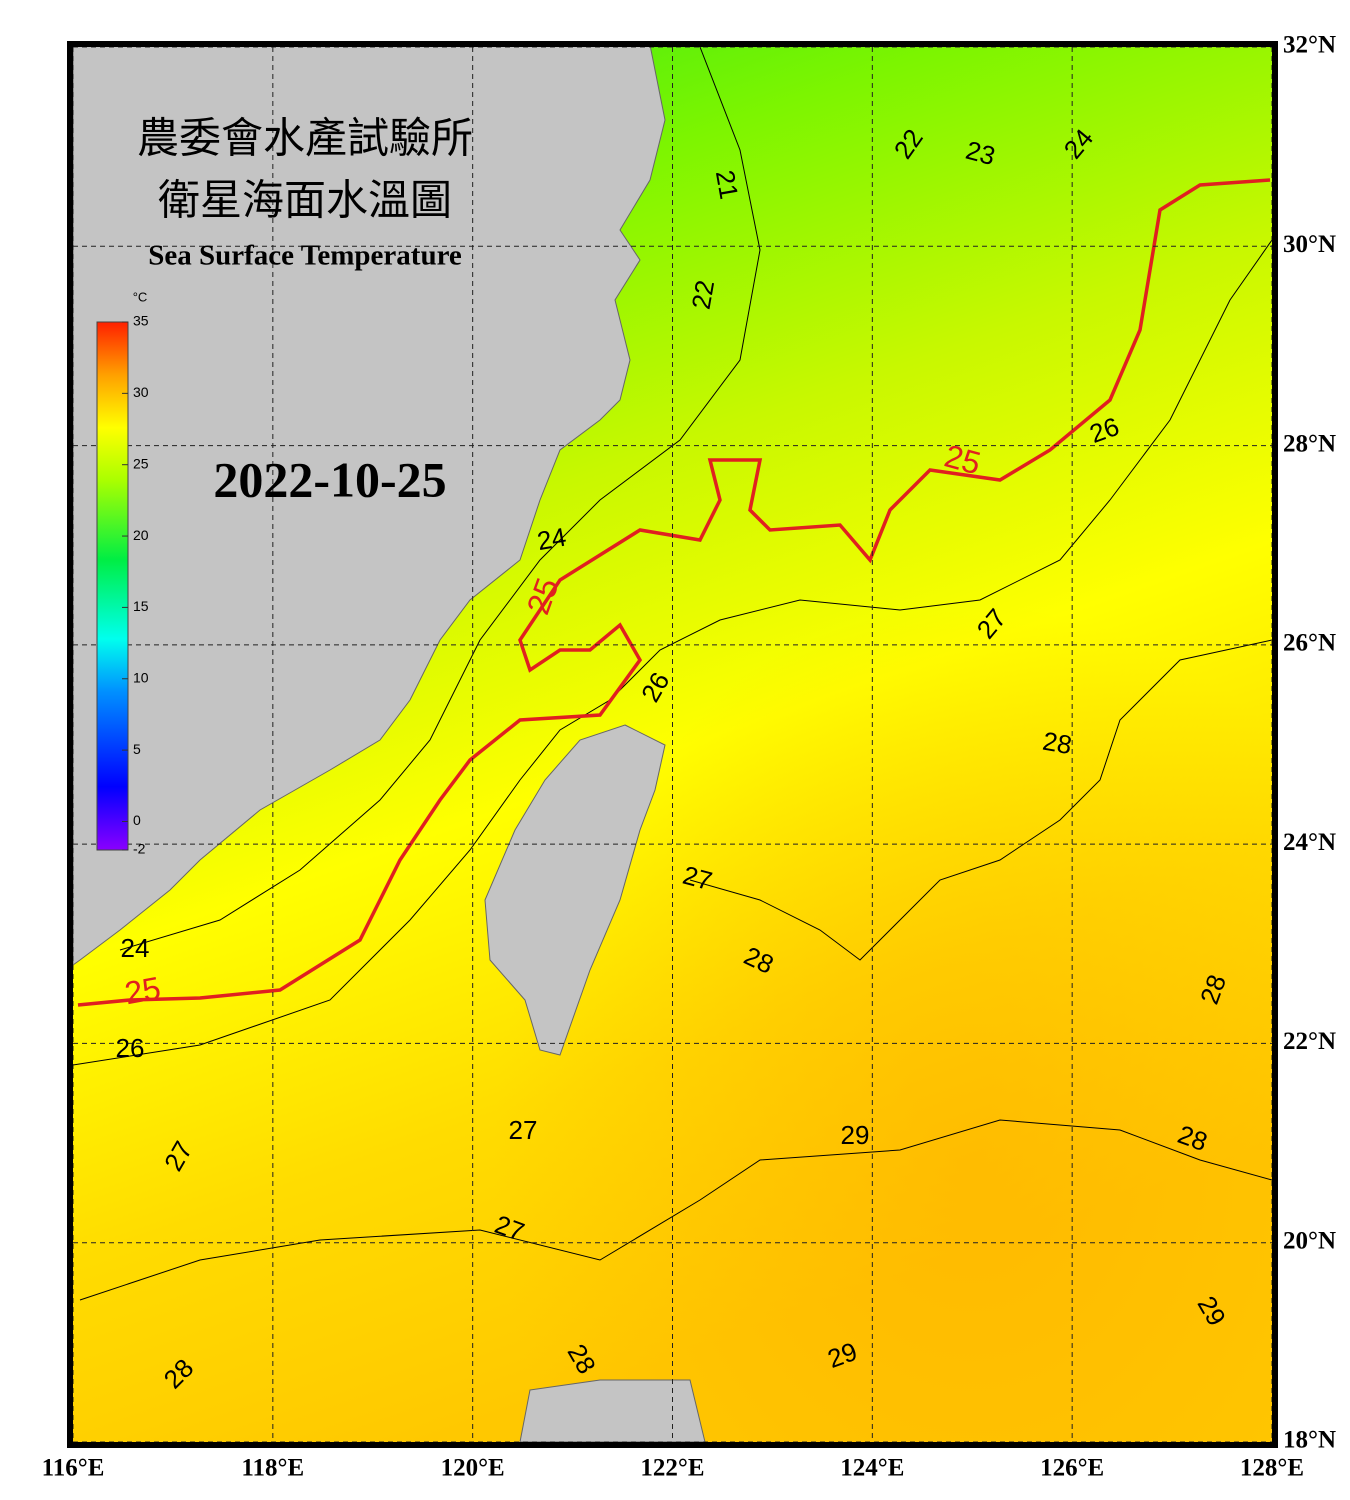 This screenshot has height=1500, width=1350. What do you see at coordinates (305, 202) in the screenshot?
I see `subtitle: 衛星海面水溫圖` at bounding box center [305, 202].